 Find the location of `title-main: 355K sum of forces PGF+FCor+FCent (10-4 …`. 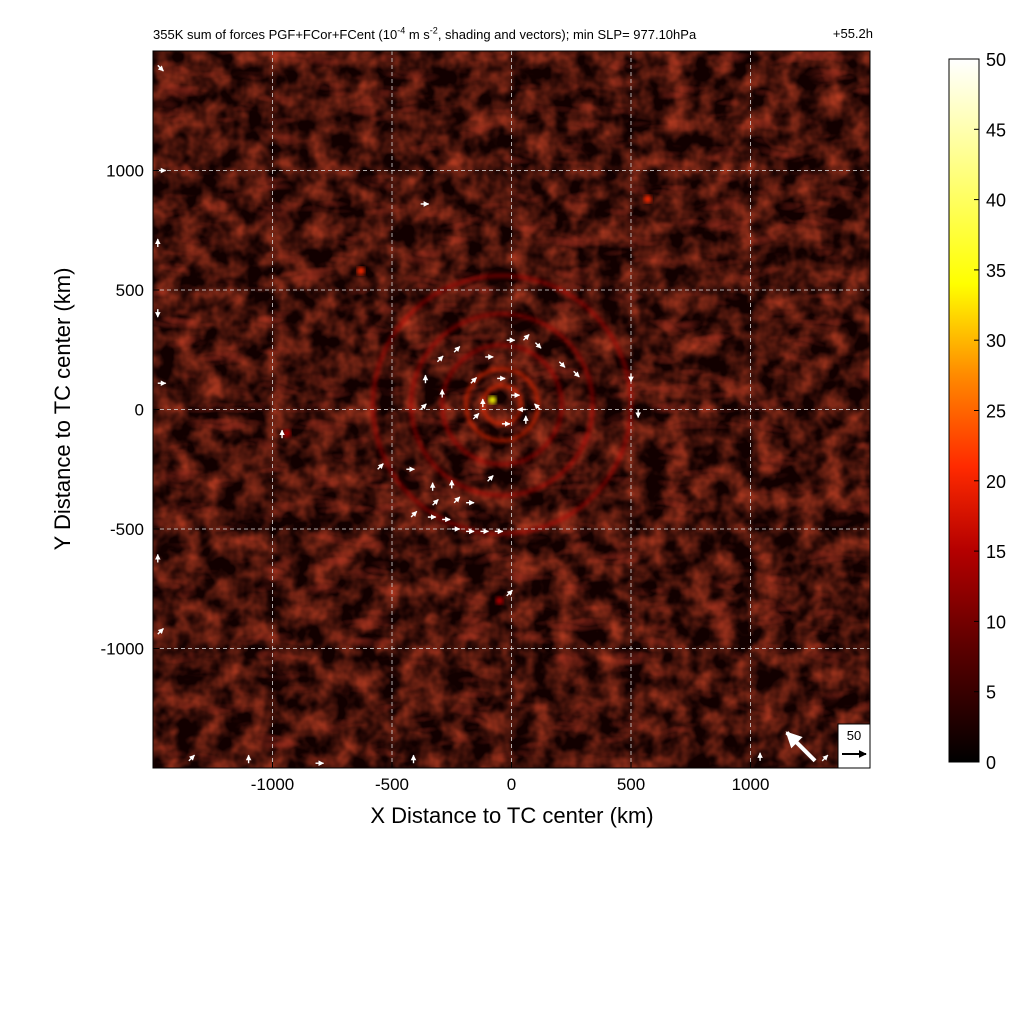

title-main: 355K sum of forces PGF+FCor+FCent (10-4 … is located at coordinates (425, 34).